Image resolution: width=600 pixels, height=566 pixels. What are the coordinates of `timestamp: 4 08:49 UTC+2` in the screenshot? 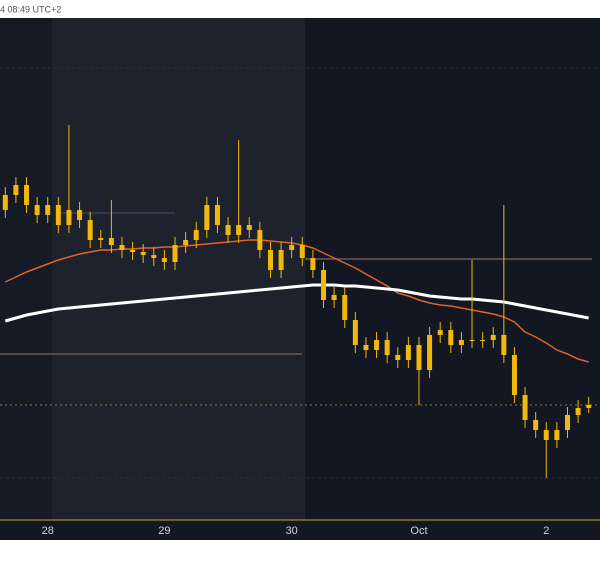 It's located at (30, 9).